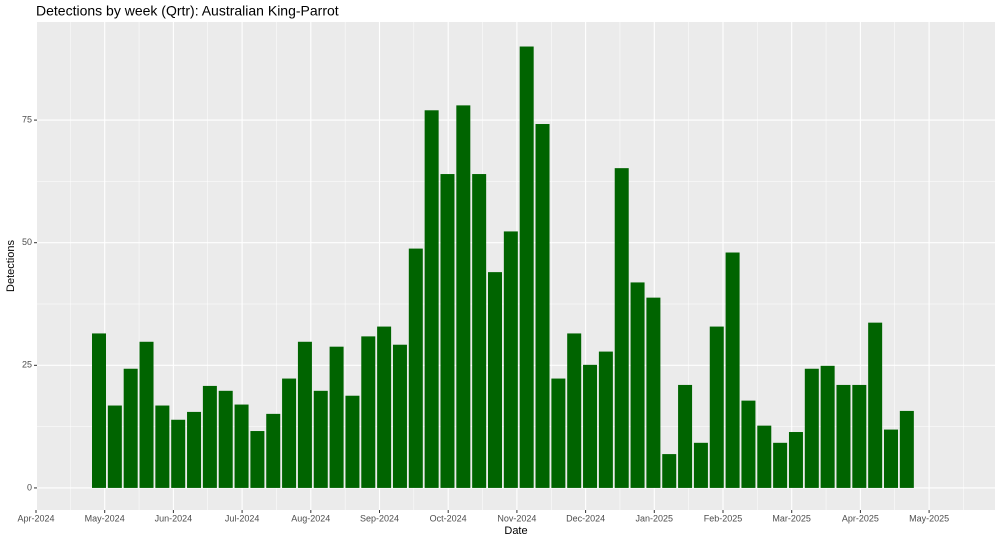 Image resolution: width=1000 pixels, height=543 pixels. Describe the element at coordinates (655, 518) in the screenshot. I see `x-tick-label: Jan-2025` at that location.